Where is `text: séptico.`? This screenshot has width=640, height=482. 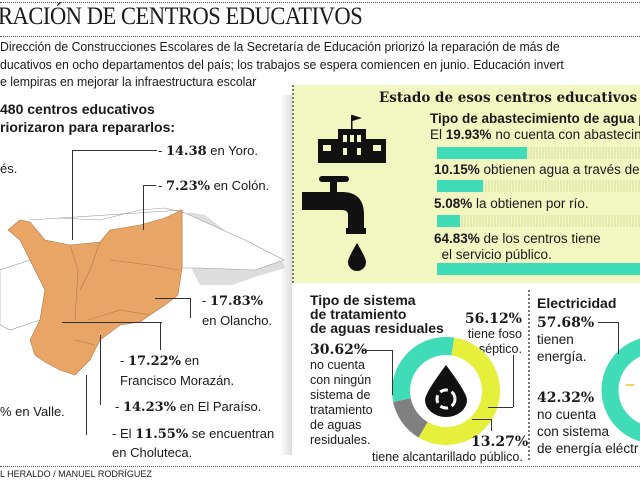
text: séptico. is located at coordinates (500, 349).